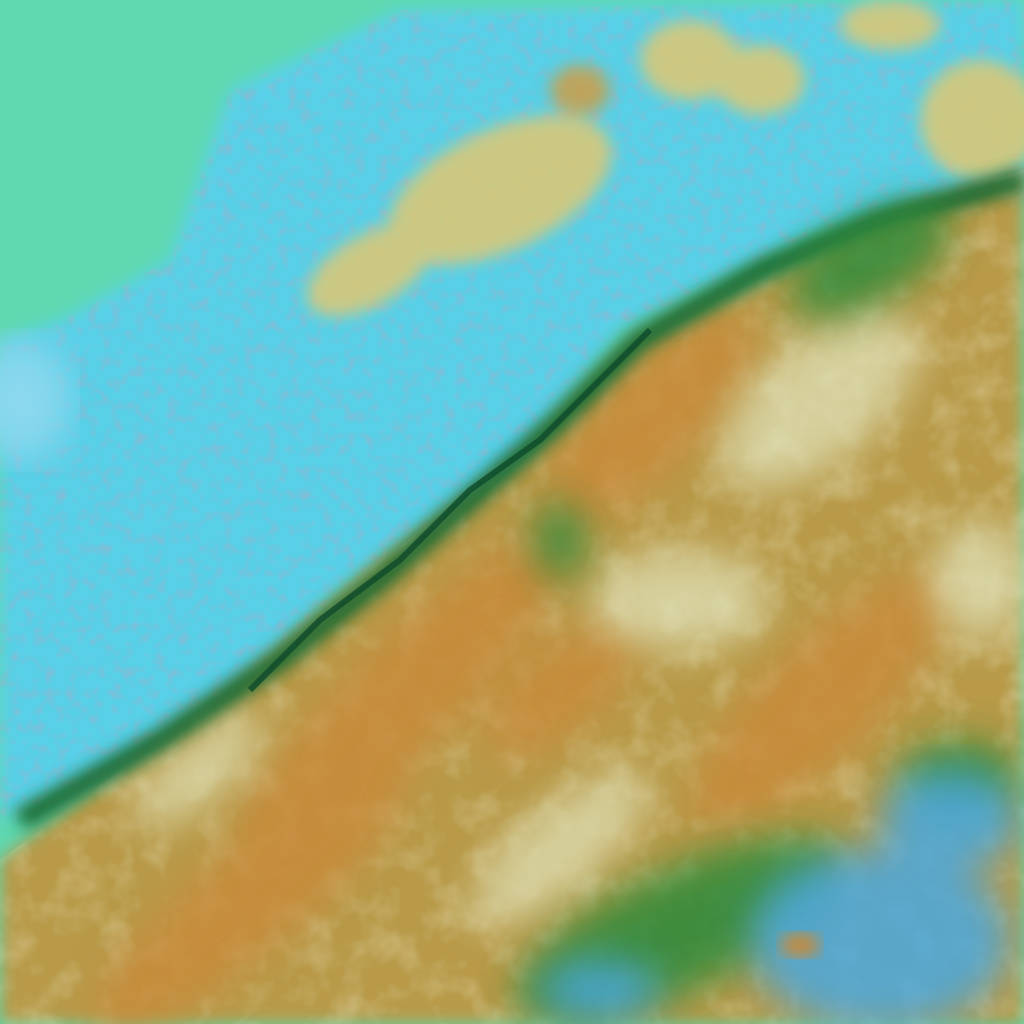 The image size is (1024, 1024). I want to click on snow-cover, so click(780, 897).